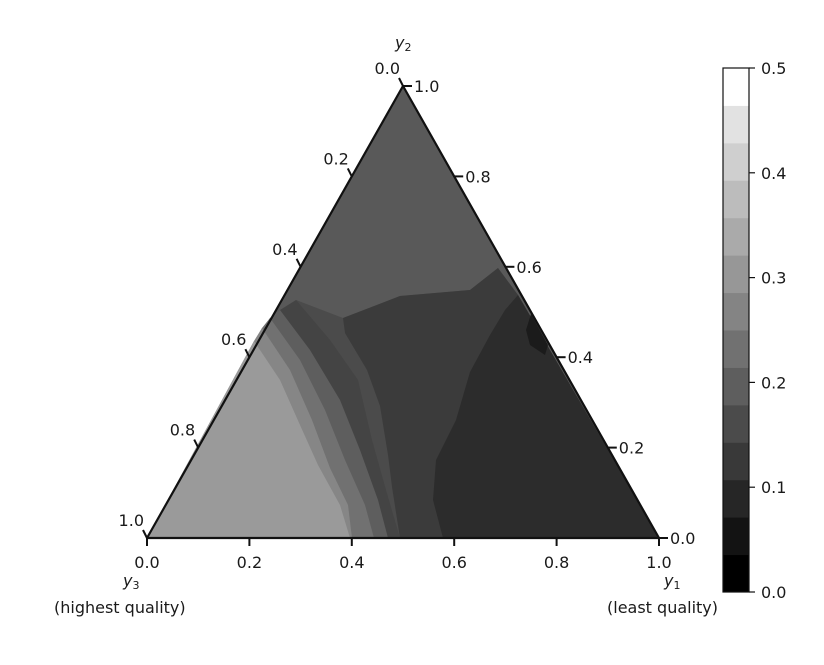 The height and width of the screenshot is (665, 824). Describe the element at coordinates (402, 43) in the screenshot. I see `y2-axis-label: y2` at that location.